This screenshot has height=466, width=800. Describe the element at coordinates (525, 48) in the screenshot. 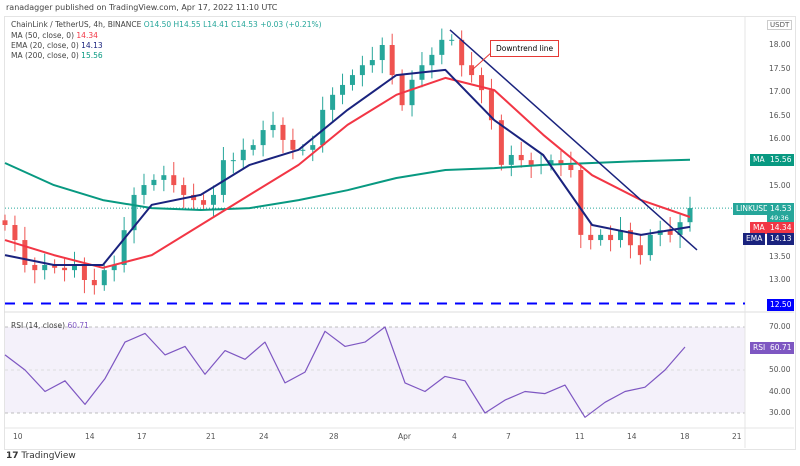

I see `downtrend-annotation: Downtrend line` at that location.